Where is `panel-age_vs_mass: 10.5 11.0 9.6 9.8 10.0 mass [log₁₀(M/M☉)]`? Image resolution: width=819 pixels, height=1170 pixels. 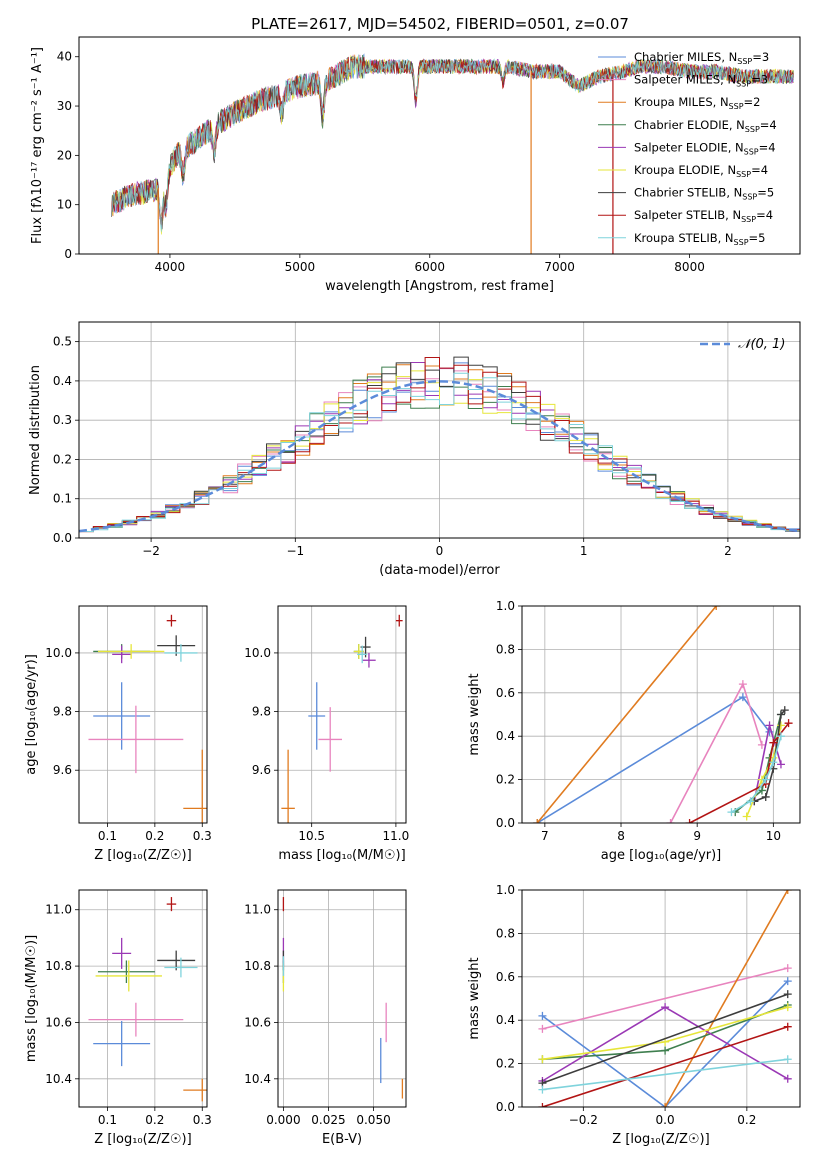 panel-age_vs_mass: 10.5 11.0 9.6 9.8 10.0 mass [log₁₀(M/M☉)] is located at coordinates (326, 734).